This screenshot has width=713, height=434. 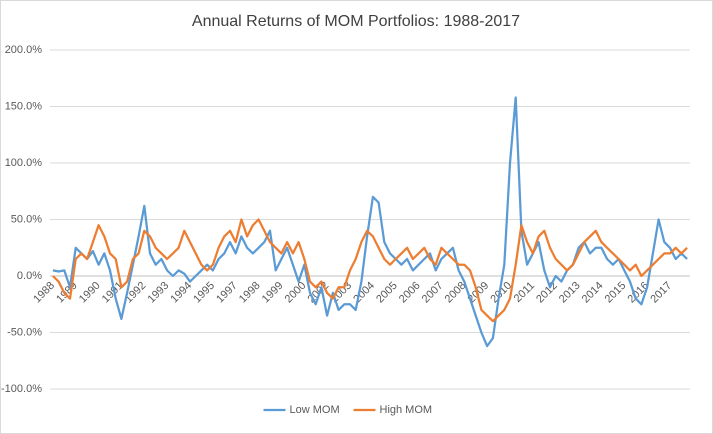 What do you see at coordinates (29, 276) in the screenshot?
I see `y-tick-label: 0.0%` at bounding box center [29, 276].